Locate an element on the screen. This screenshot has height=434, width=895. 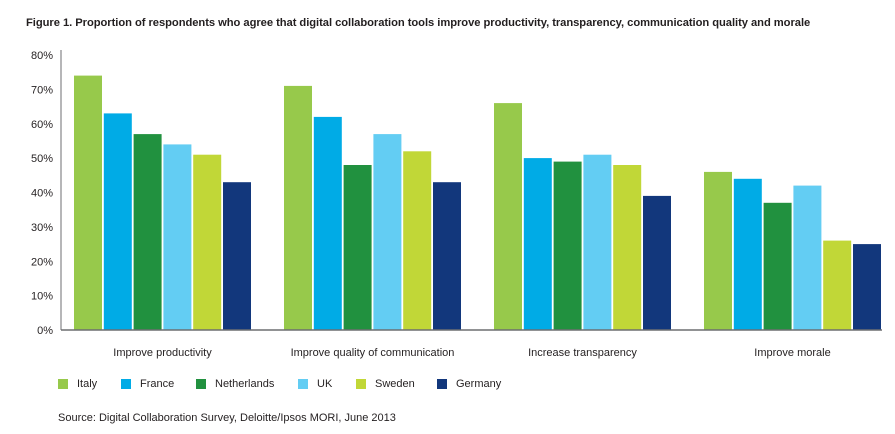
y-tick-label: 10% is located at coordinates (42, 297).